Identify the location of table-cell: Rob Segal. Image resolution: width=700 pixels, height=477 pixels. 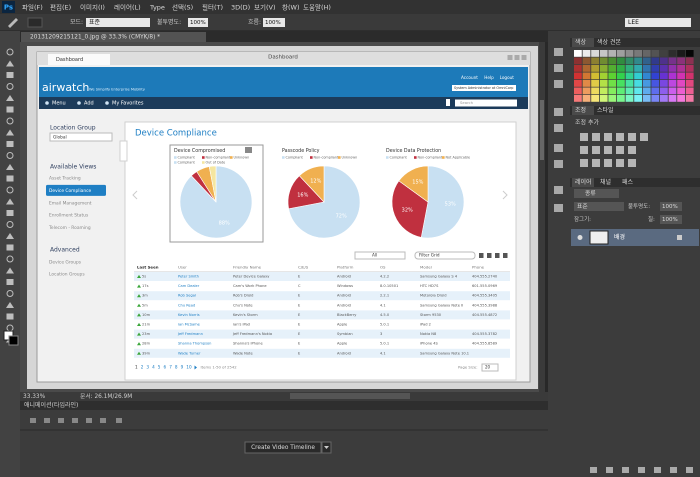
(187, 296).